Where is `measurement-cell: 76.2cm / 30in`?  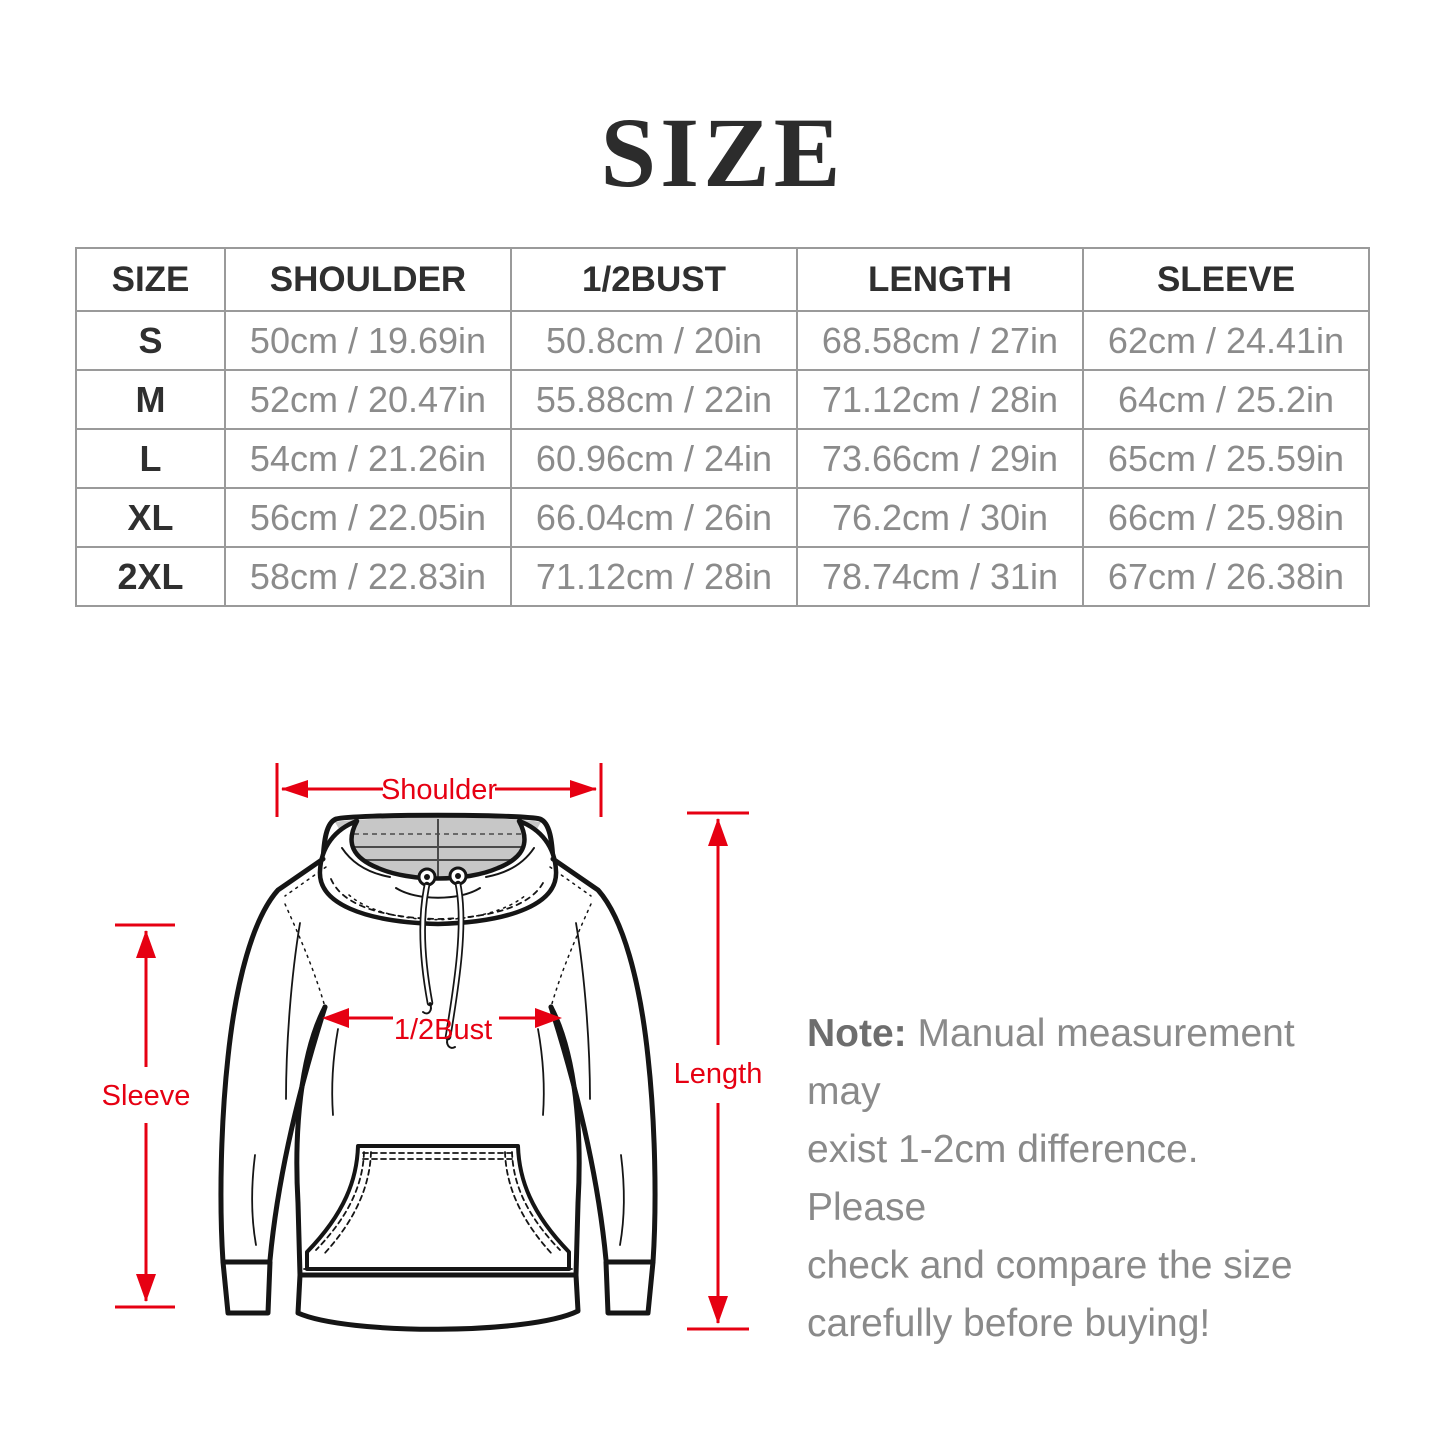
measurement-cell: 76.2cm / 30in is located at coordinates (940, 517).